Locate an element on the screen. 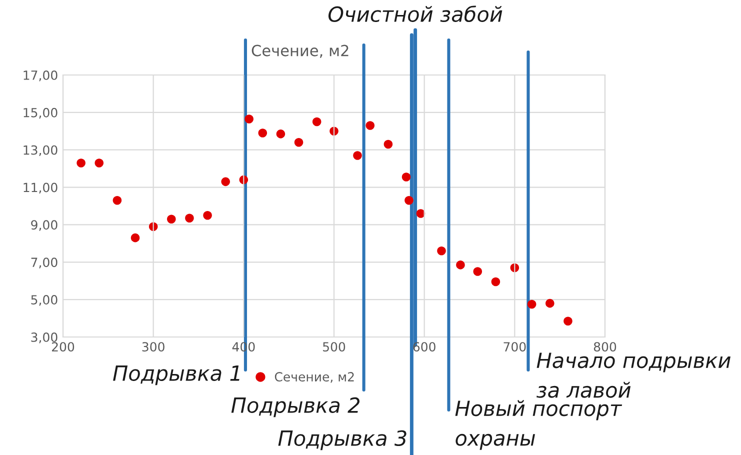  y-tick-label: 17,00 is located at coordinates (41, 76).